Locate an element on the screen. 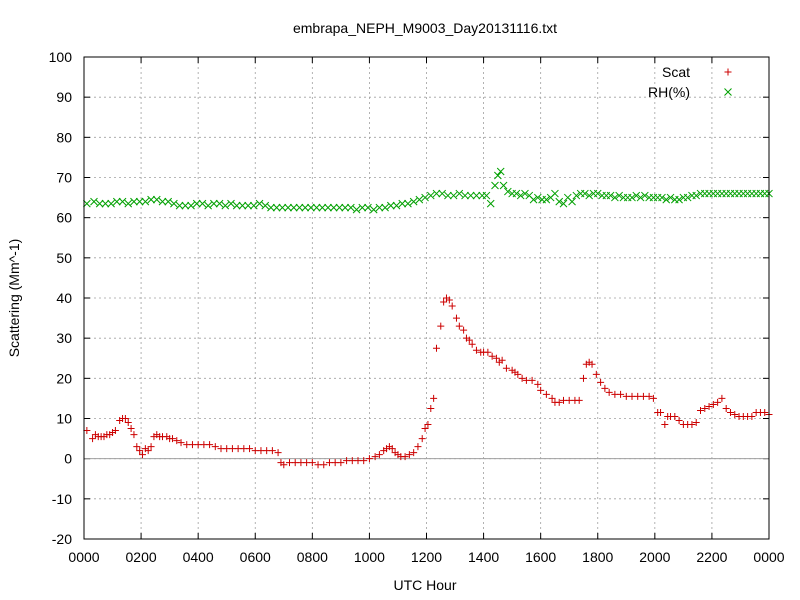 This screenshot has width=800, height=600. y-tick-label: 90 is located at coordinates (64, 97).